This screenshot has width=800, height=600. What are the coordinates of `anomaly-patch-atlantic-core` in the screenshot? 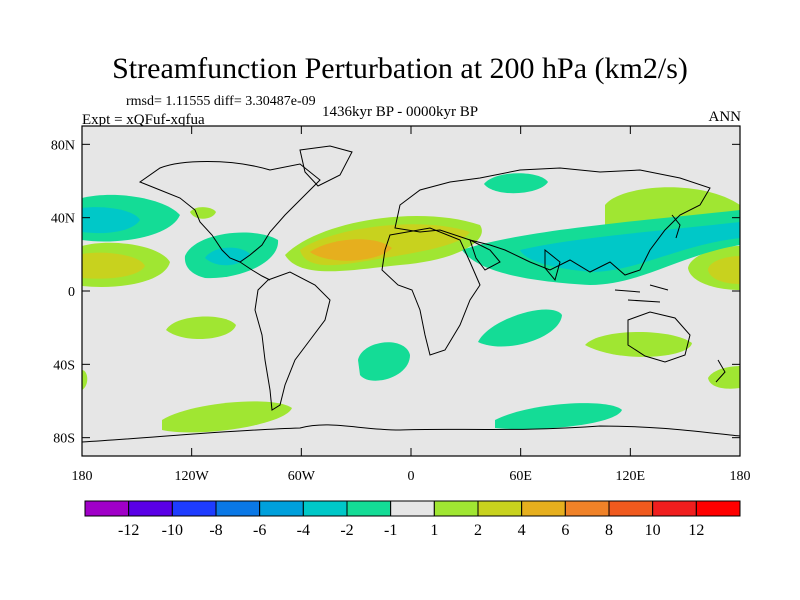 It's located at (351, 250).